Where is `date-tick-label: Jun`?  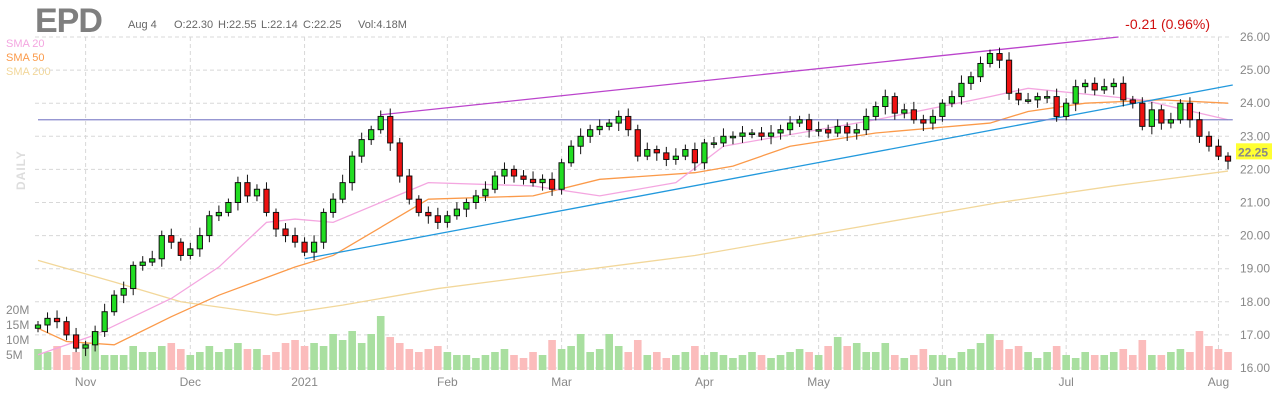
date-tick-label: Jun is located at coordinates (942, 382).